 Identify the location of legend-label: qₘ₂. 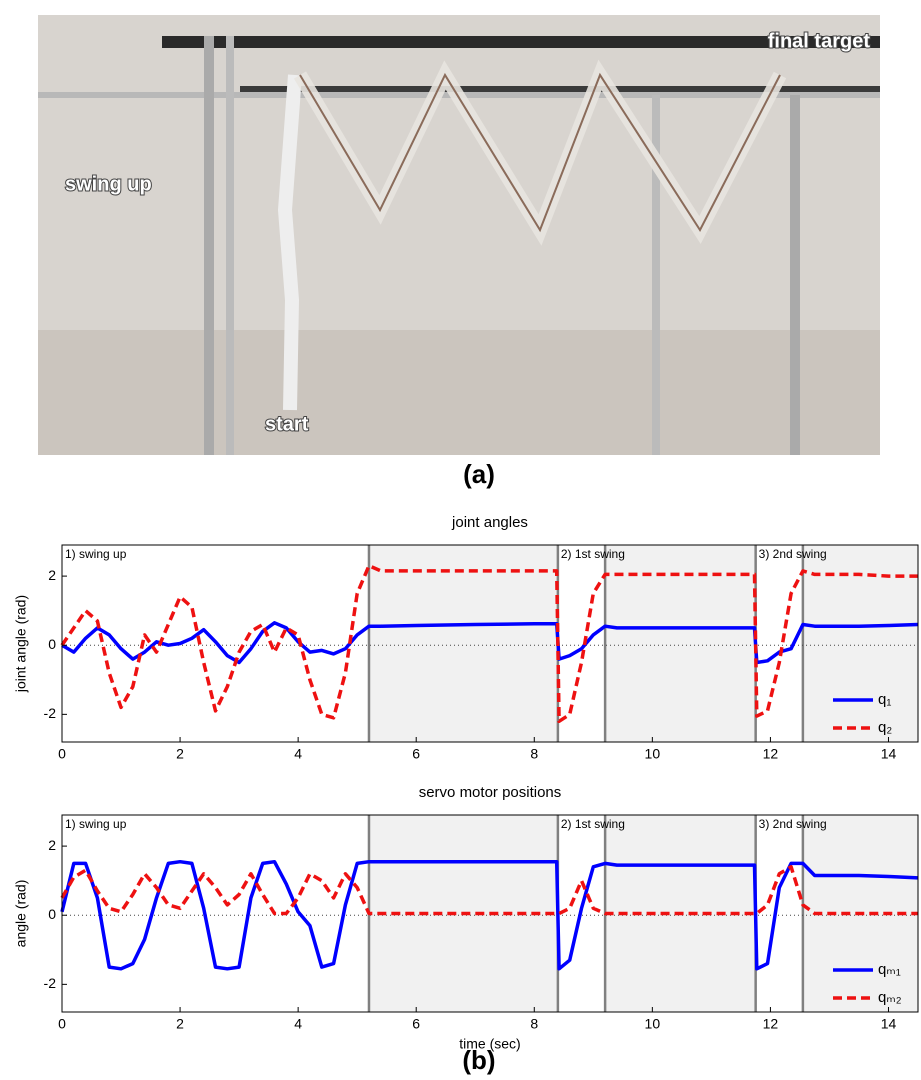
(890, 997).